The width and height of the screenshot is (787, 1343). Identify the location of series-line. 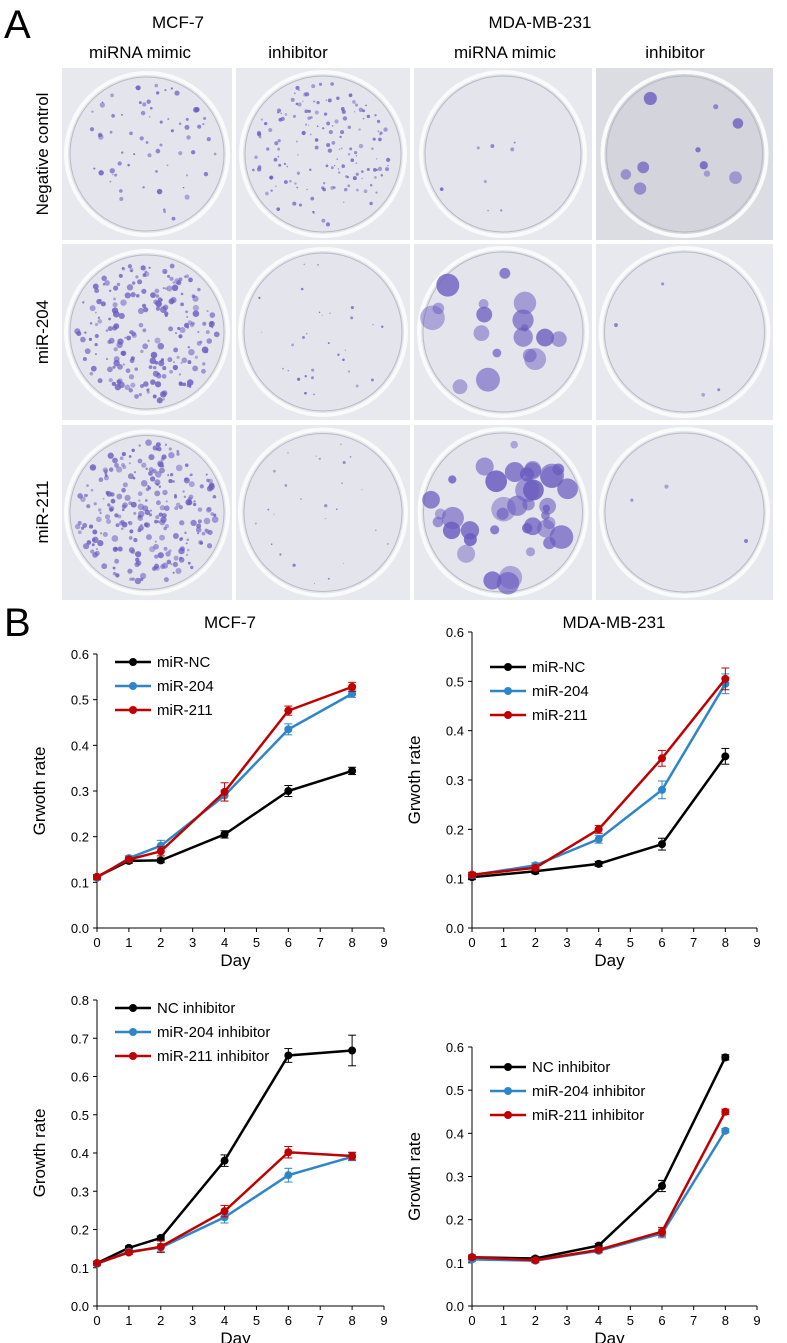
(224, 1157).